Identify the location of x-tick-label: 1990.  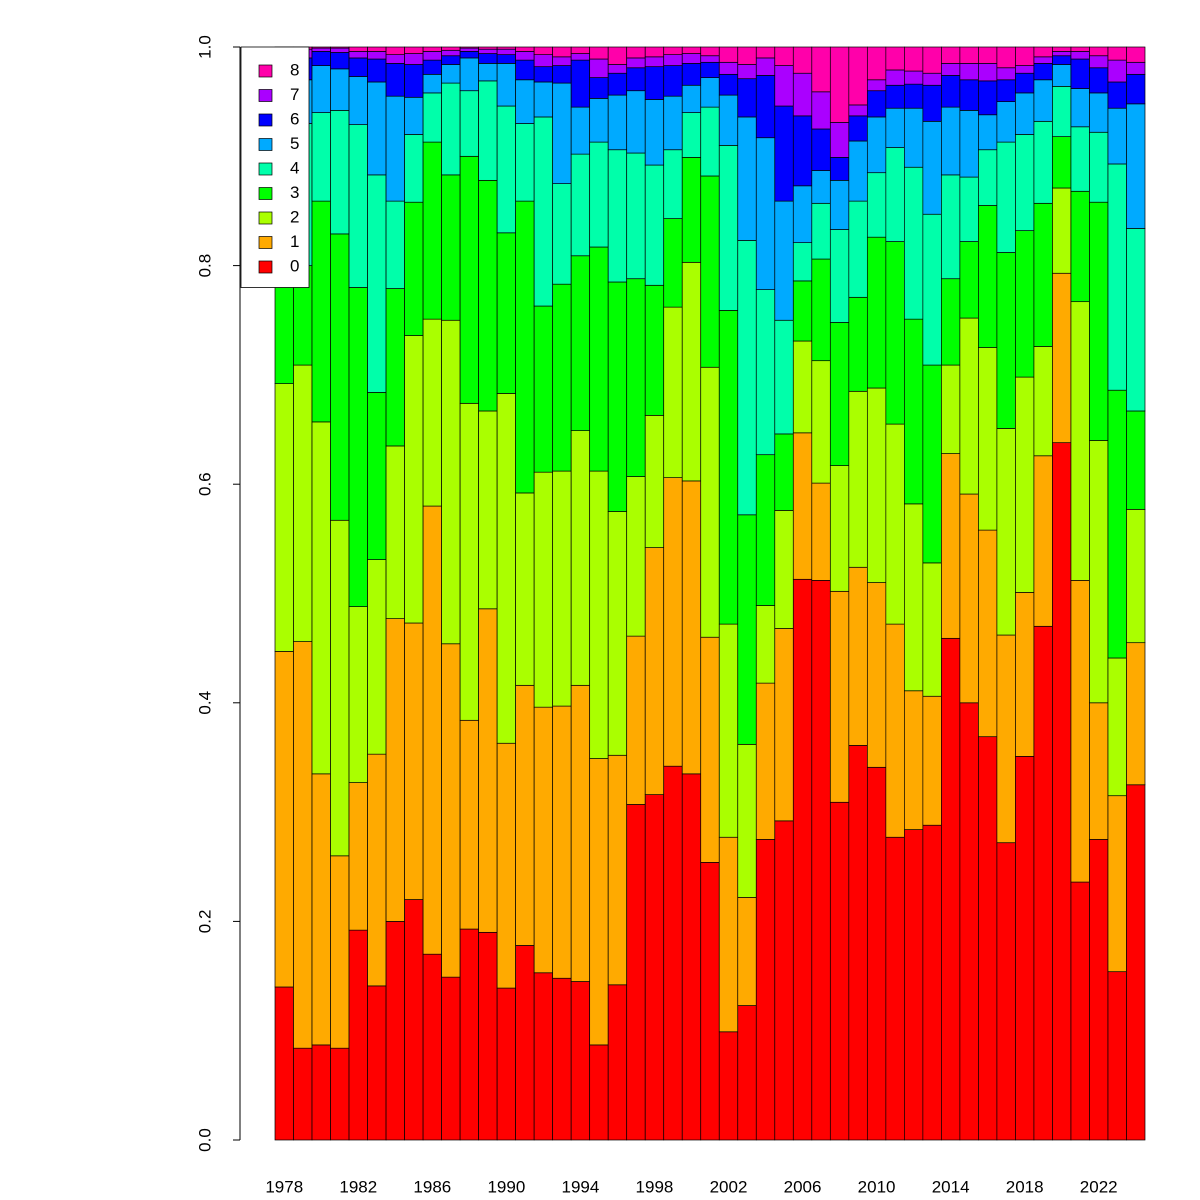
(506, 1186).